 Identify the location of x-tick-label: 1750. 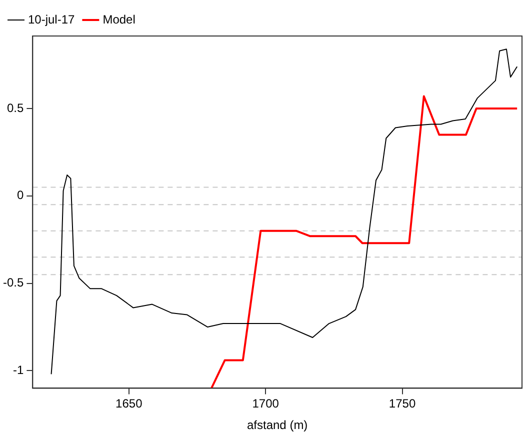
(402, 403).